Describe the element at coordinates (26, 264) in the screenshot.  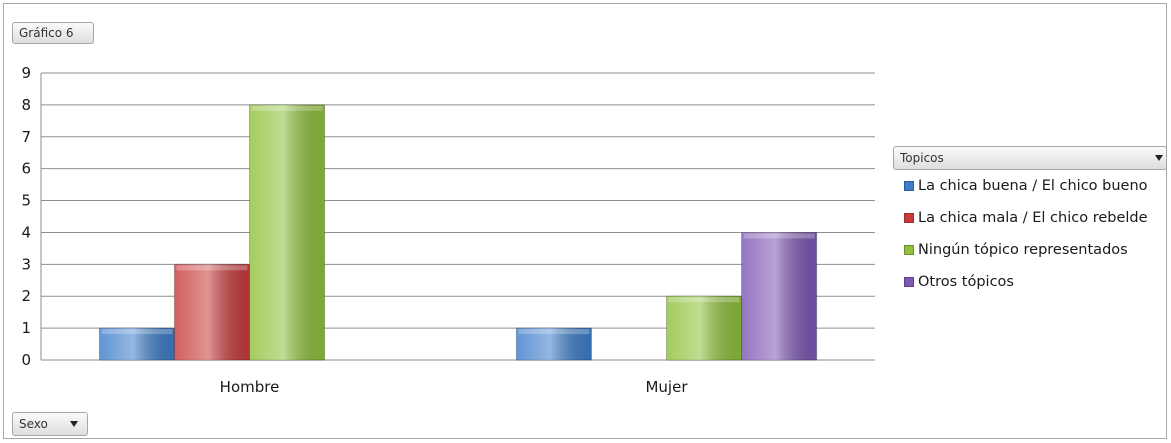
I see `y-tick-label: 3` at that location.